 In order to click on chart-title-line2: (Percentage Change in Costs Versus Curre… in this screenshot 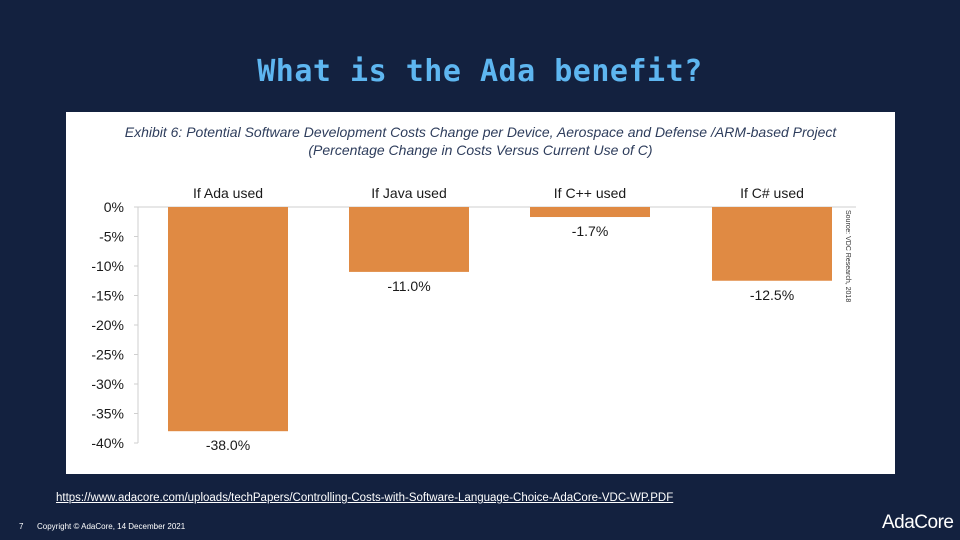, I will do `click(480, 150)`.